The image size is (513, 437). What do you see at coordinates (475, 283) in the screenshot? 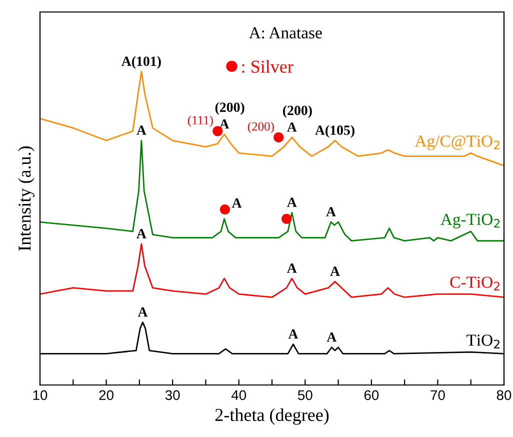
I see `series-label: C-TiO$_{2}$` at bounding box center [475, 283].